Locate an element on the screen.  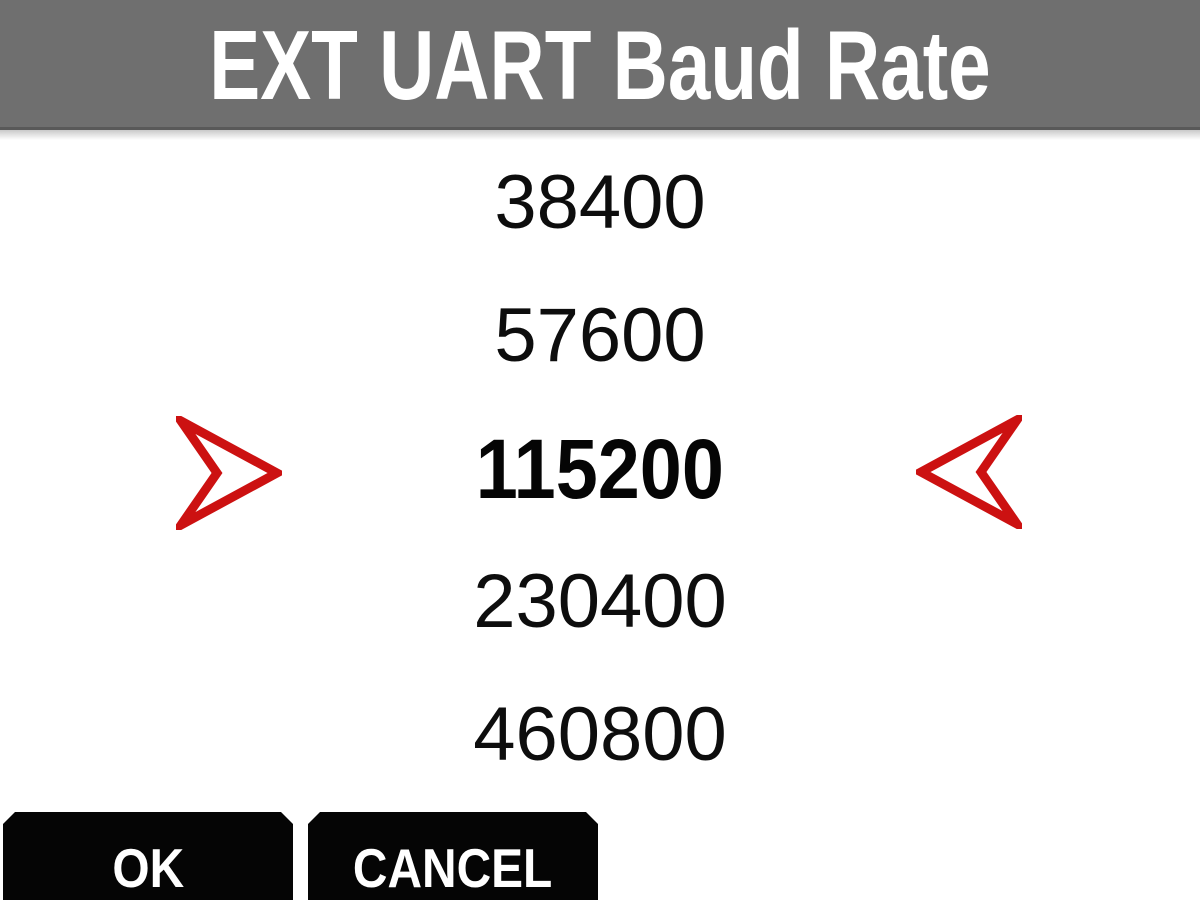
option-label: 38400 is located at coordinates (600, 202).